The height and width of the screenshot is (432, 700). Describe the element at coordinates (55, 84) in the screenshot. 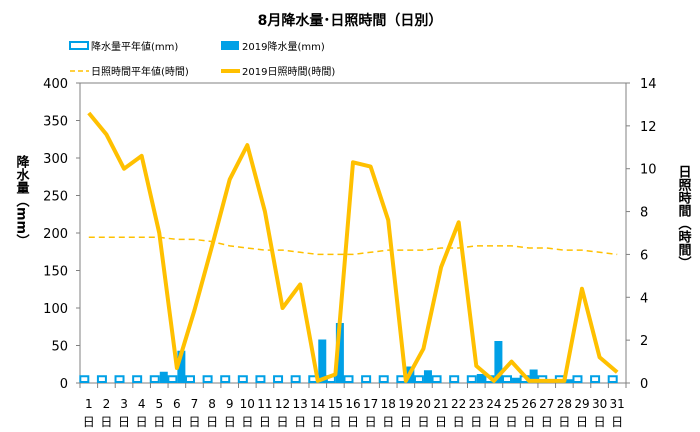

I see `y-left-tick-label: 400` at that location.